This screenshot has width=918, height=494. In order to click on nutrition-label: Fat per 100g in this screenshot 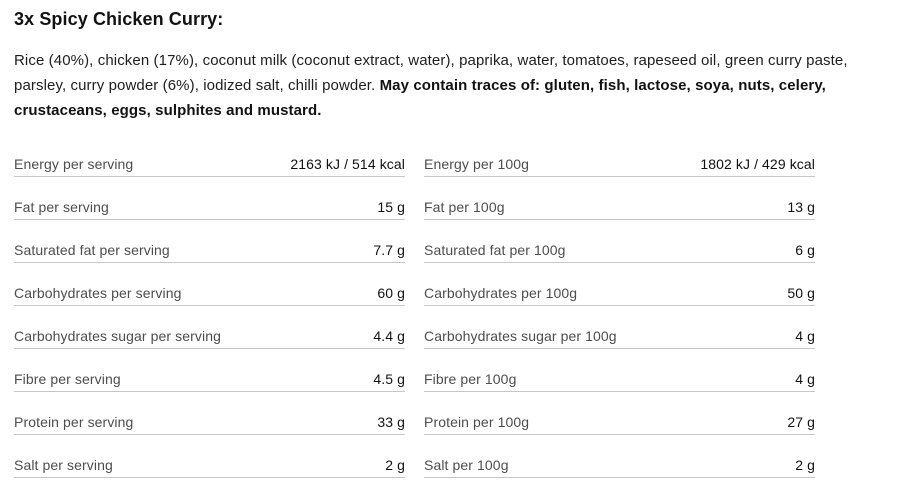, I will do `click(464, 207)`.